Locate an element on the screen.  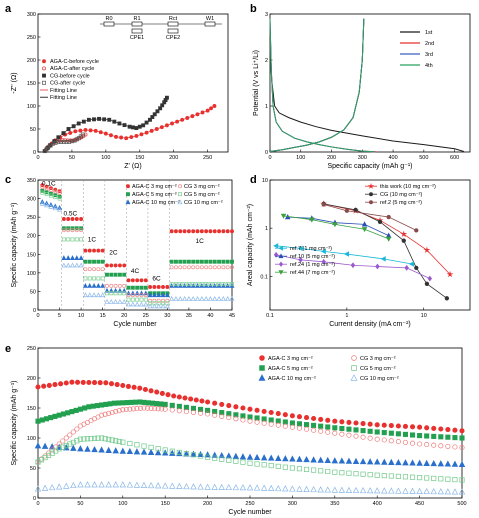
series-ref-24-1-mg-cm- is located at coordinates (353, 266).